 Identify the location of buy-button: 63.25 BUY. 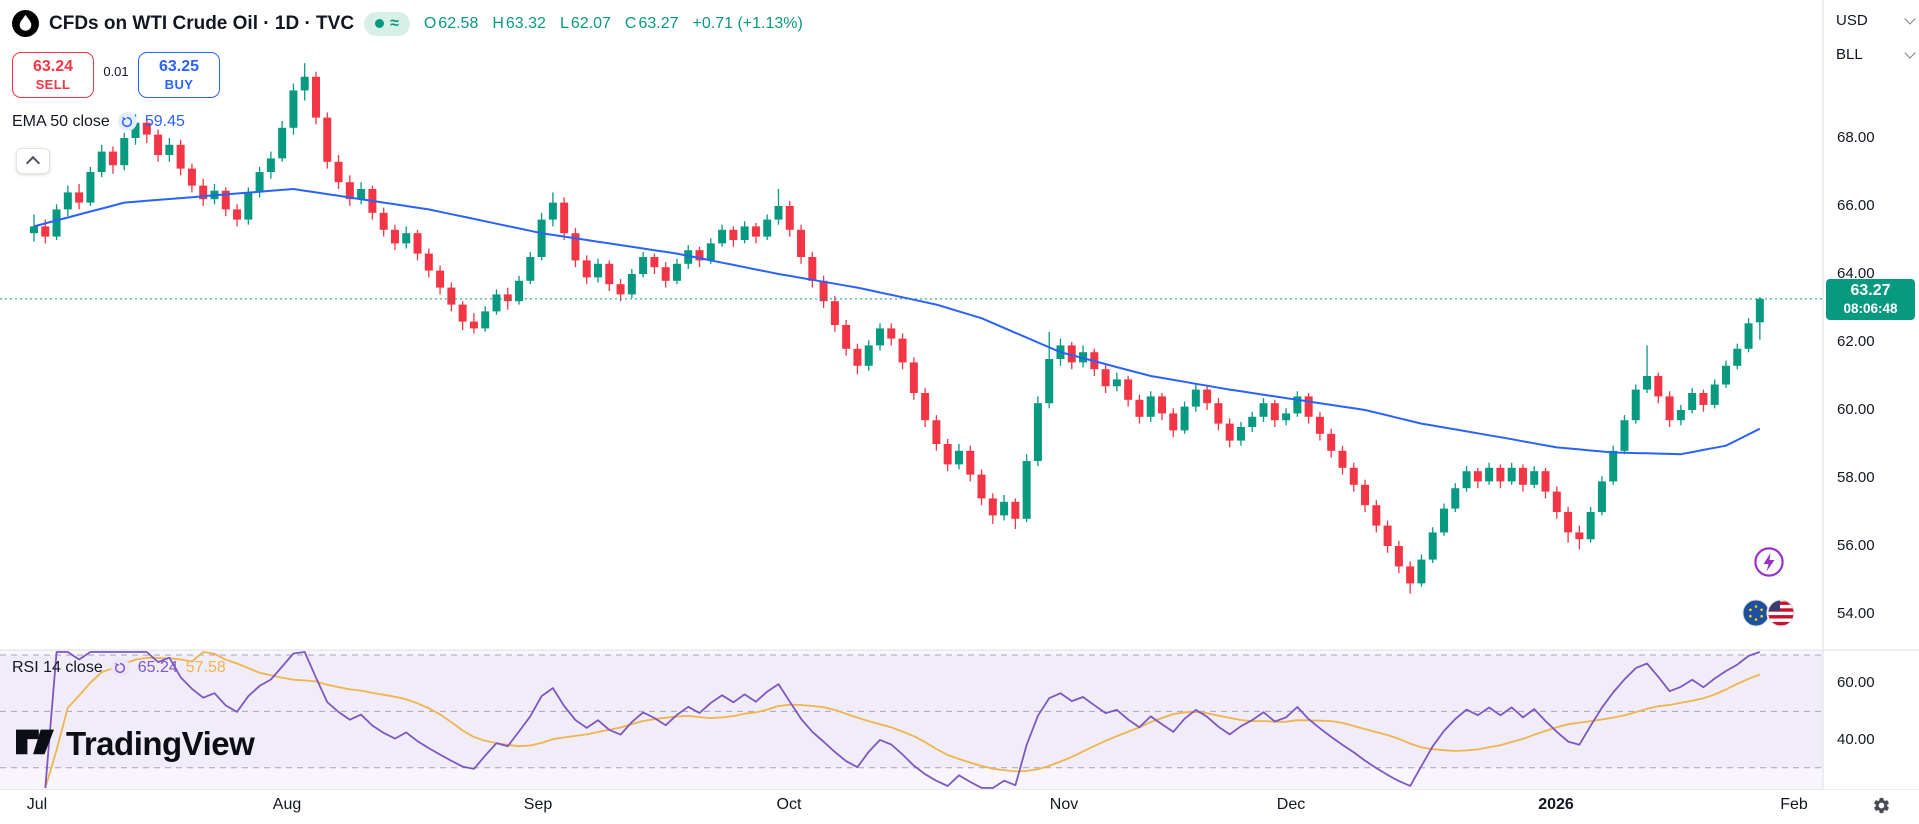
(179, 75).